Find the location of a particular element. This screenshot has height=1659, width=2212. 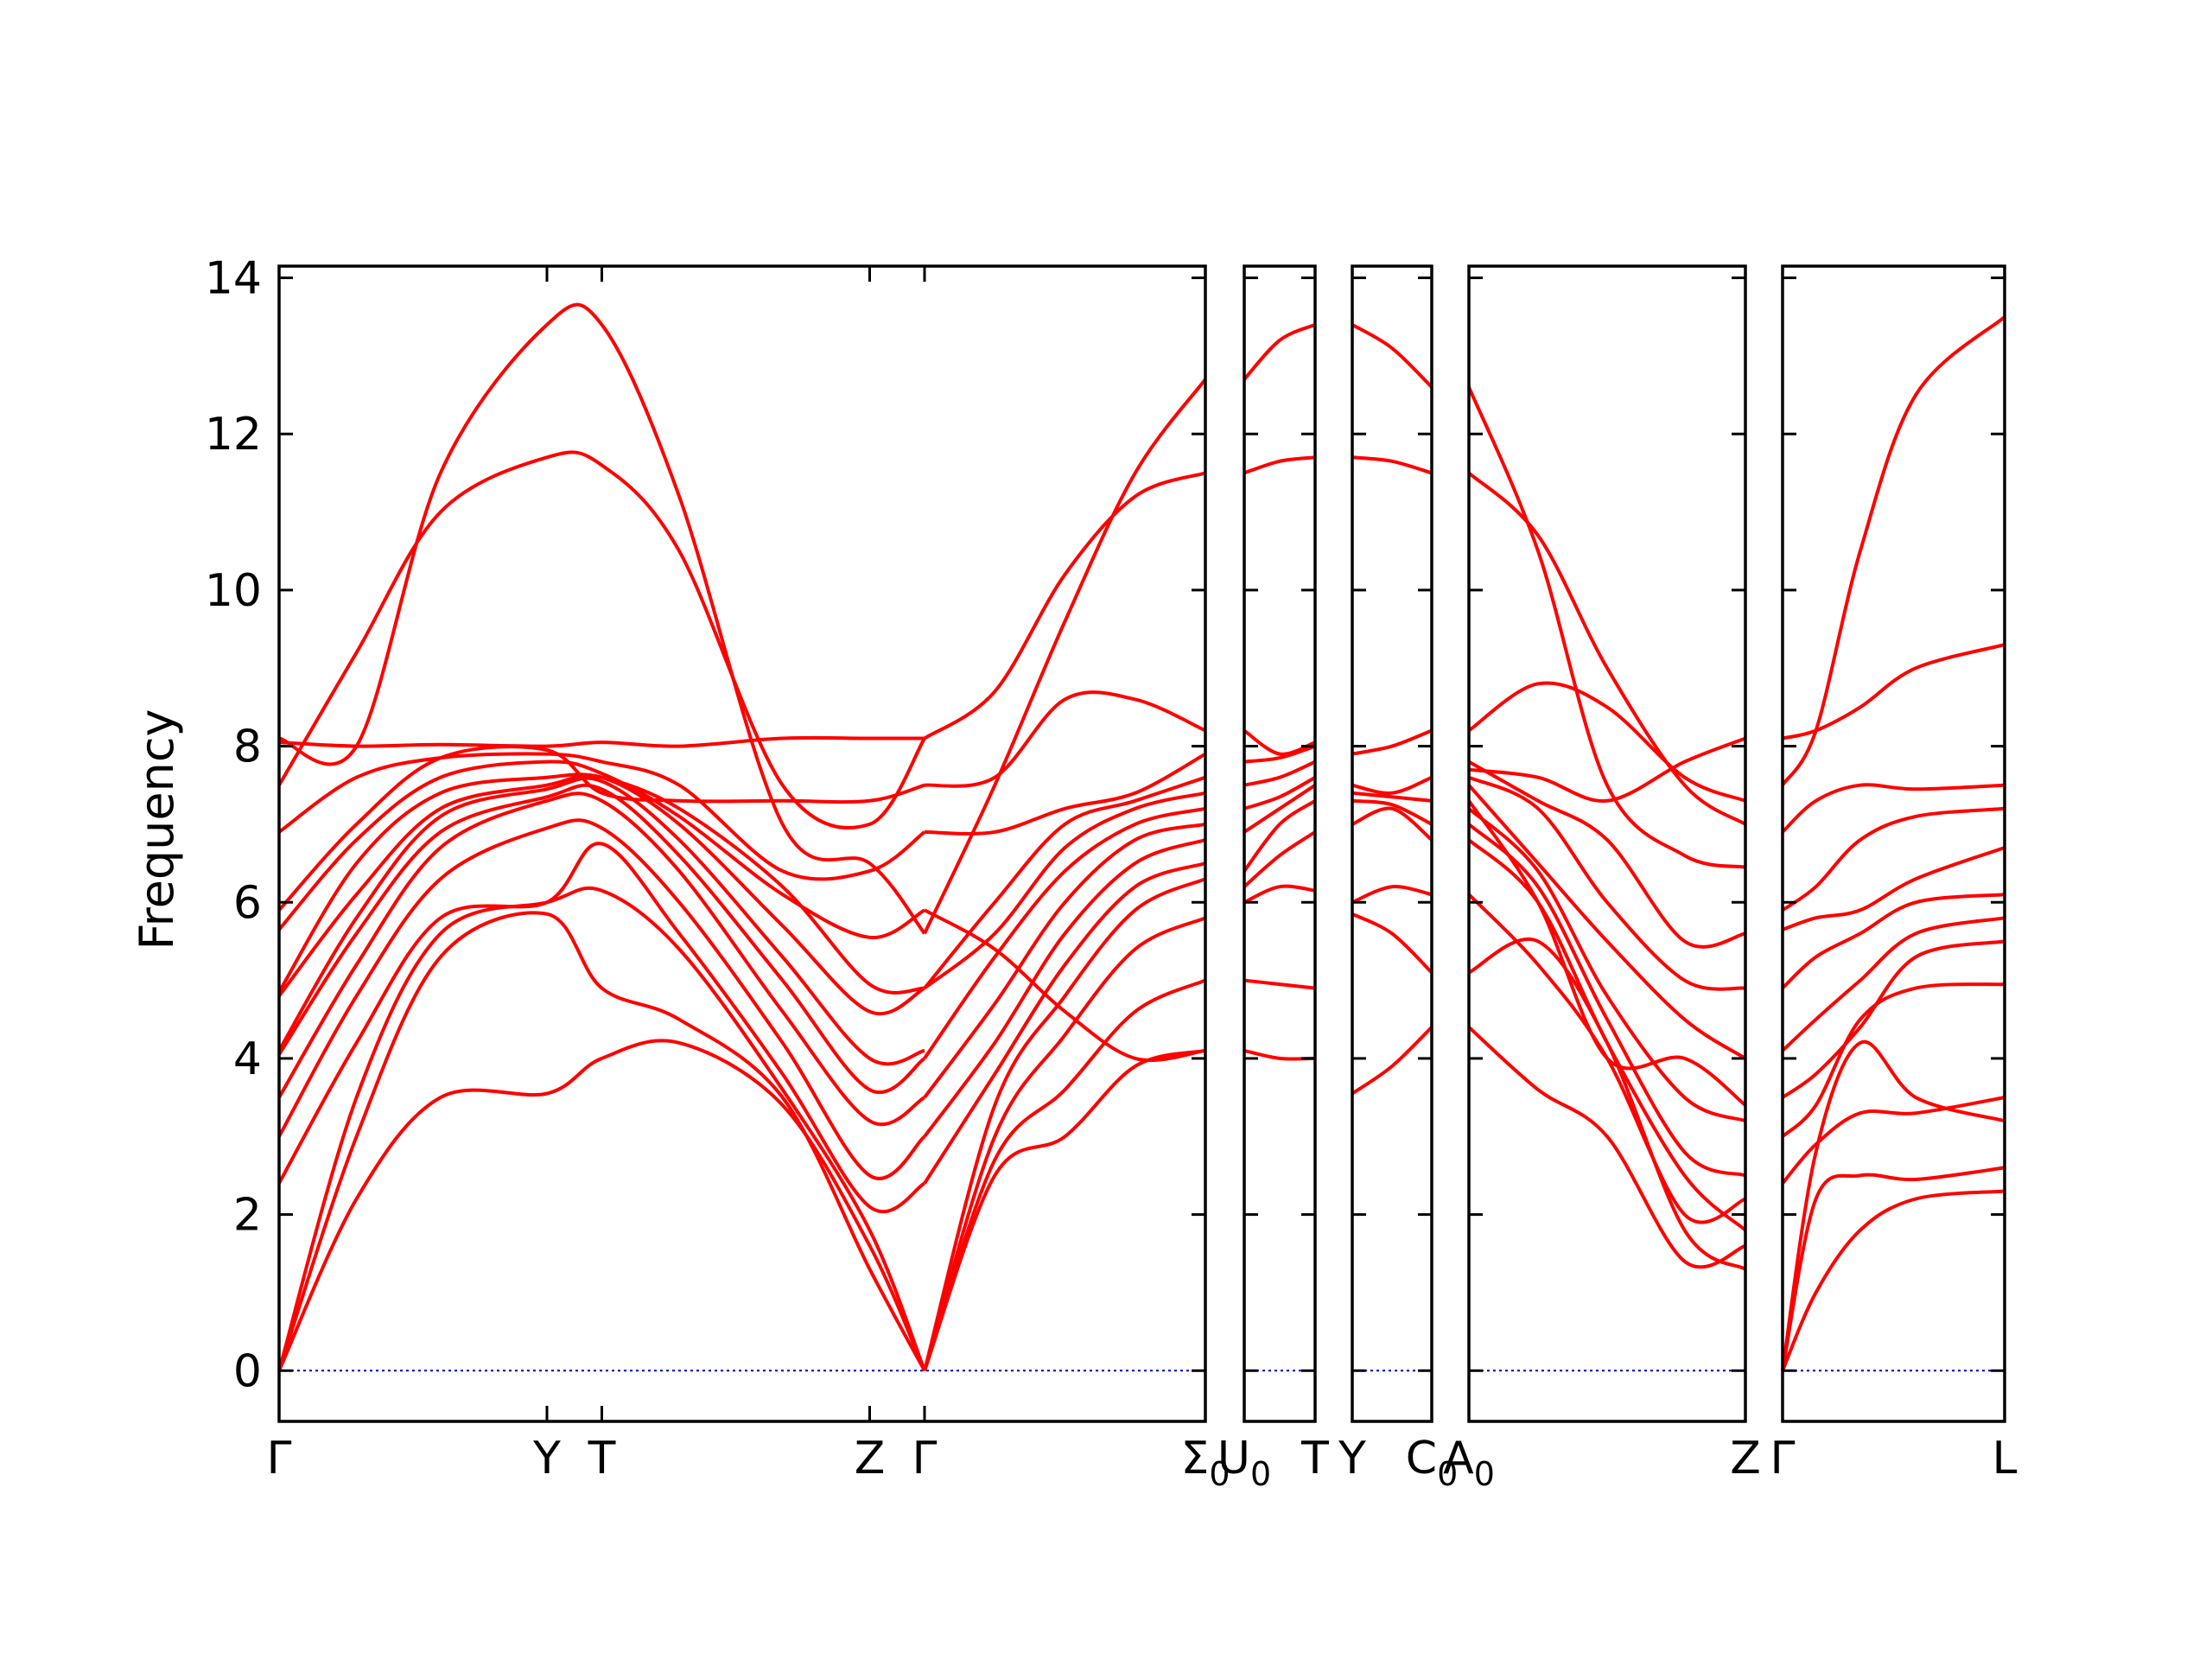

y-tick-label: 12 is located at coordinates (233, 435).